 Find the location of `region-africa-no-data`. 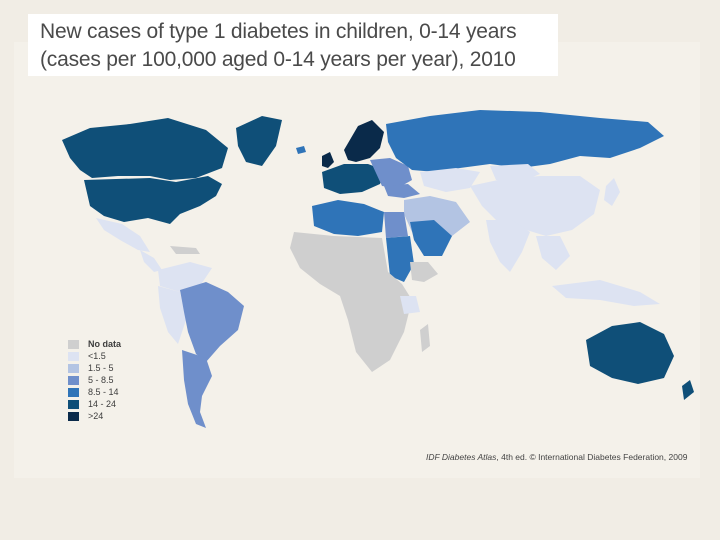

region-africa-no-data is located at coordinates (351, 302).